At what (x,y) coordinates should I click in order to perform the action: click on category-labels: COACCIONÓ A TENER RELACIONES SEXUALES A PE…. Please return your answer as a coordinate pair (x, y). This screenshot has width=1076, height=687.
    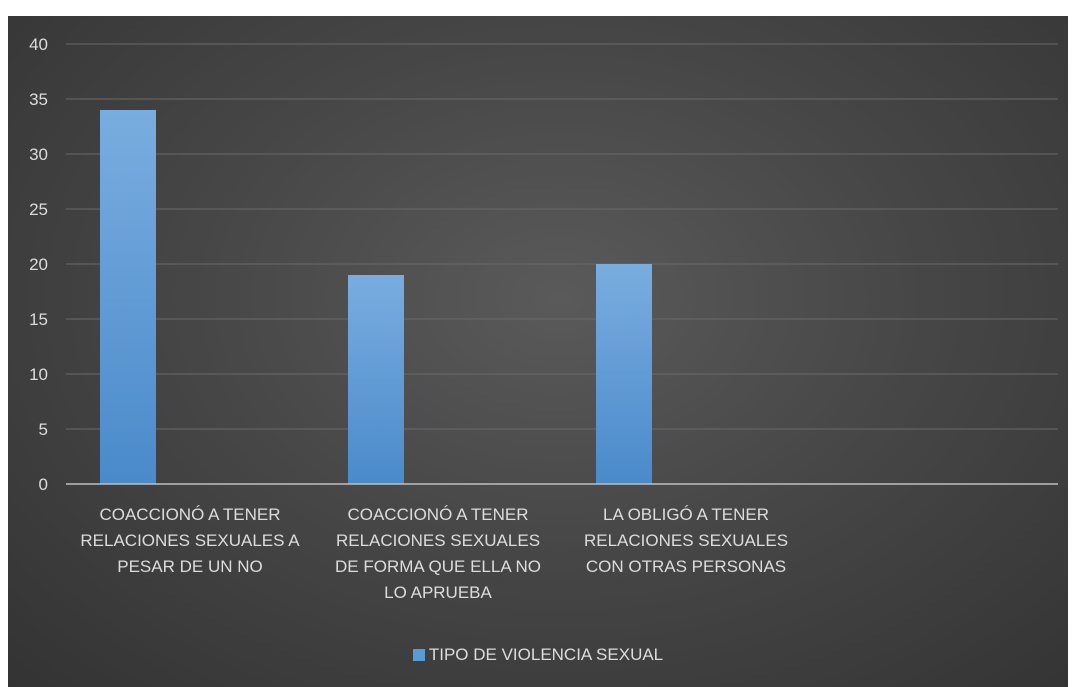
    Looking at the image, I should click on (434, 553).